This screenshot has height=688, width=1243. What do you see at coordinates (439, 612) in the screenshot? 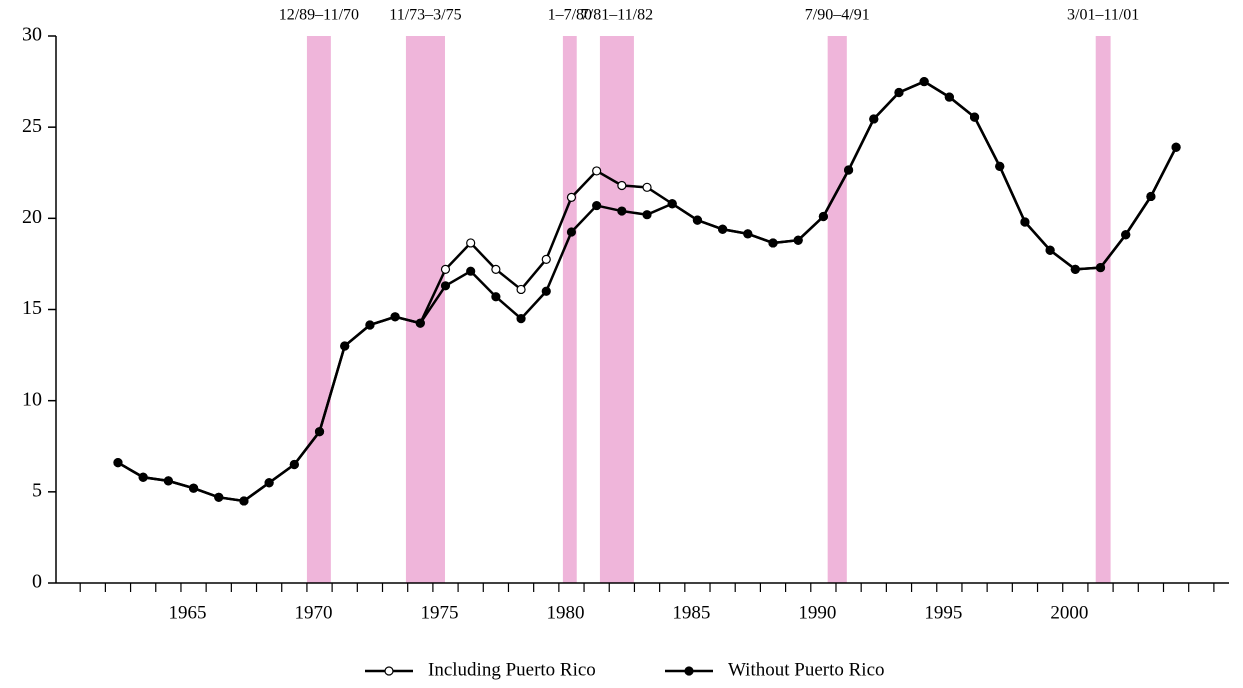
I see `x-tick-label: 1975` at bounding box center [439, 612].